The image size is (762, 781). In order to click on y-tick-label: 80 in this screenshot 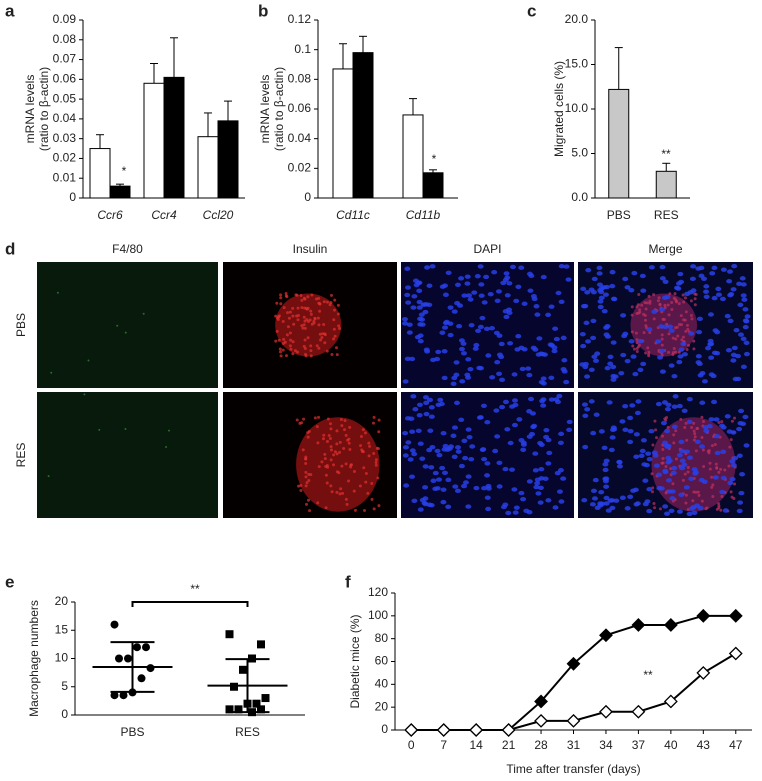, I will do `click(382, 638)`.